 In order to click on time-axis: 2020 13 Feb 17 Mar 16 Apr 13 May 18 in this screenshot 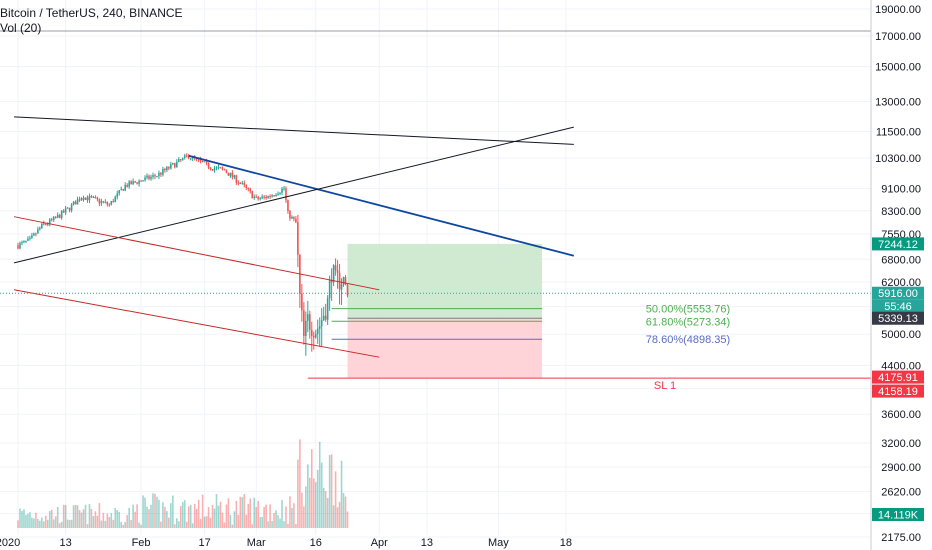, I will do `click(286, 543)`.